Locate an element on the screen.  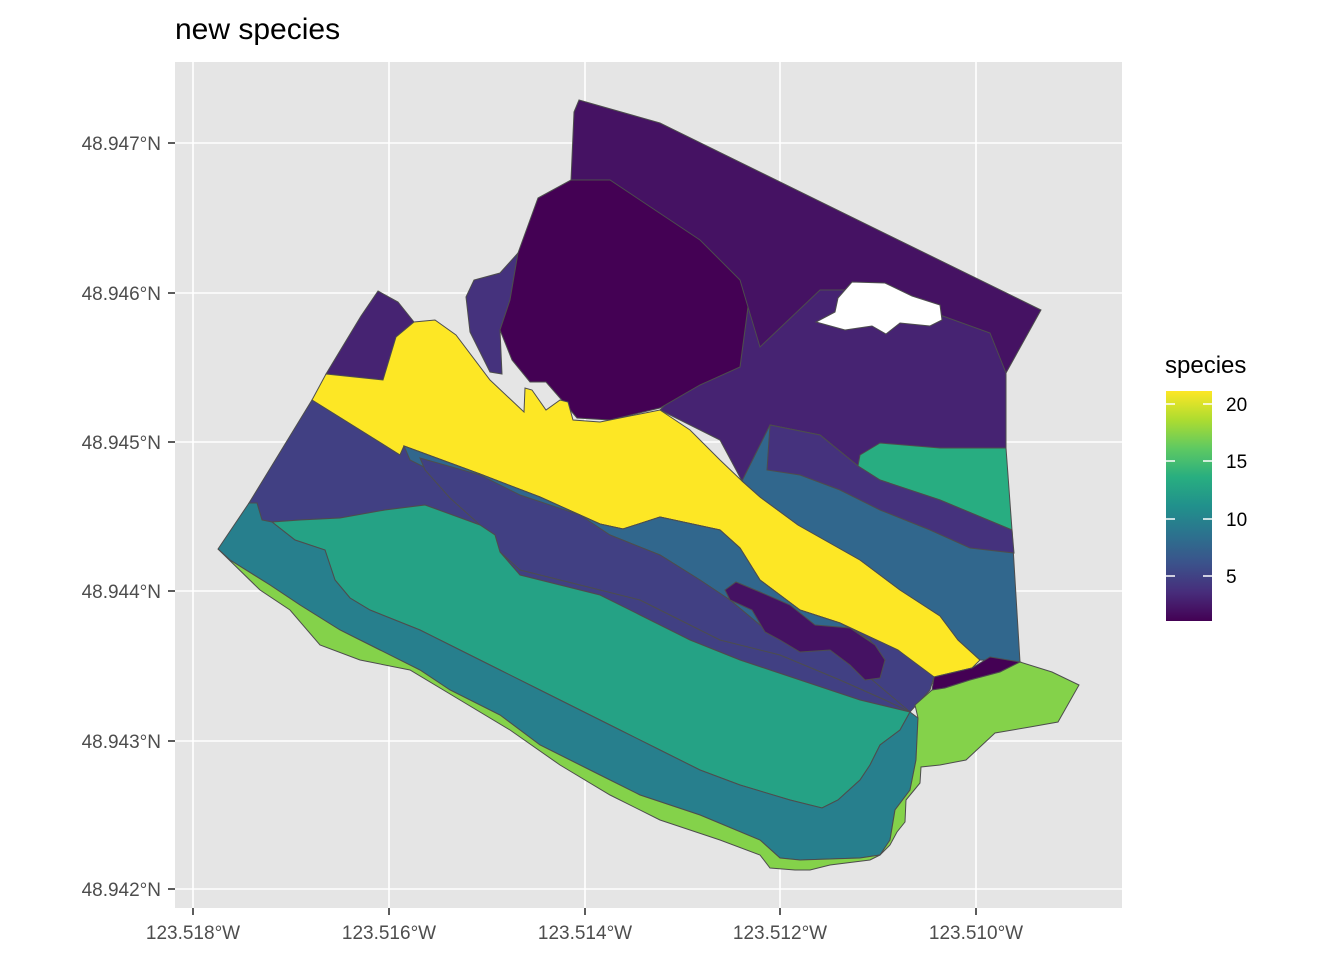
x-tick-label: 123.516°W is located at coordinates (389, 933).